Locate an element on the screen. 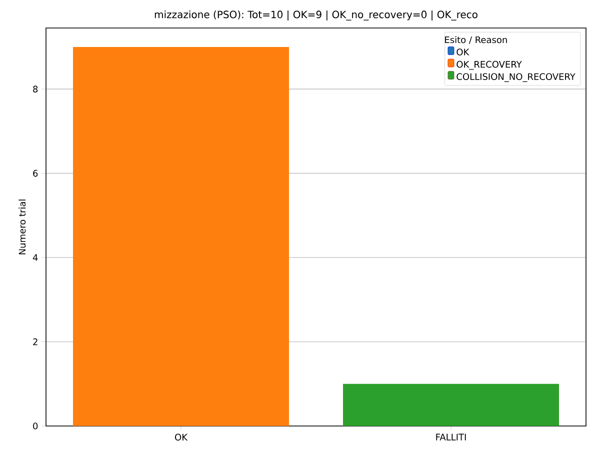 This screenshot has height=452, width=603. x-tick-label: FALLITI is located at coordinates (451, 437).